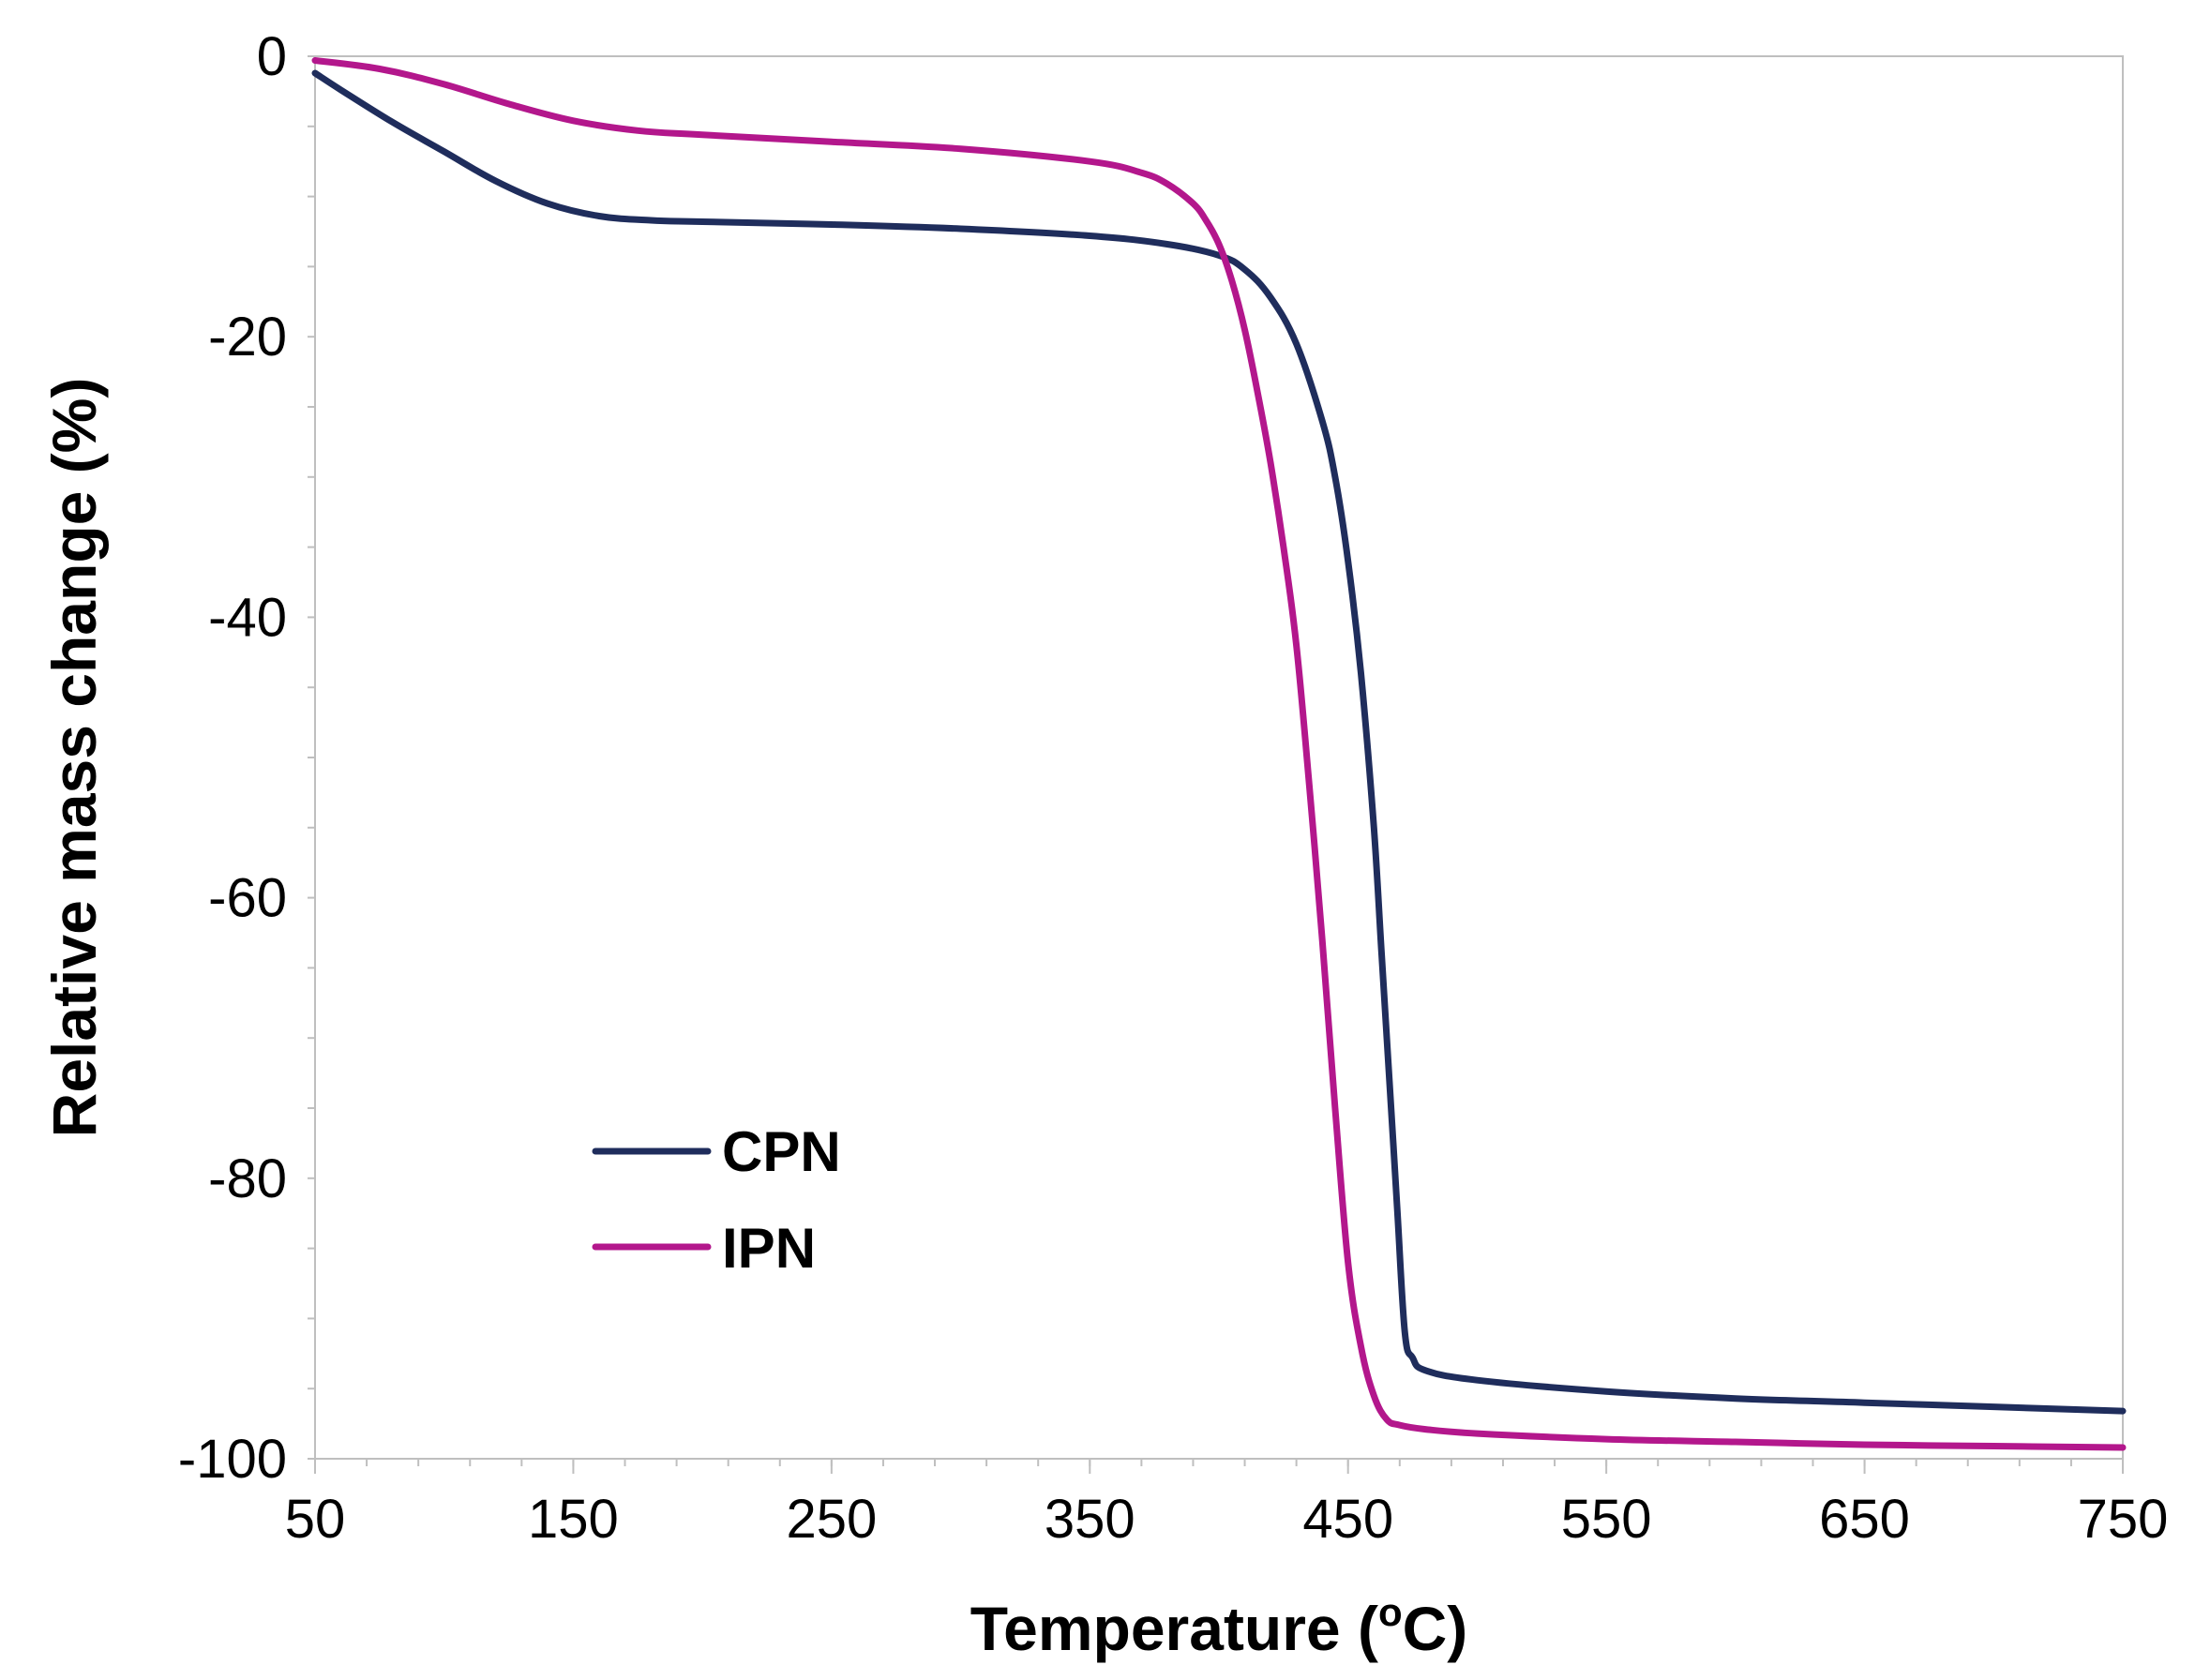  What do you see at coordinates (1606, 1519) in the screenshot?
I see `x-tick-label: 550` at bounding box center [1606, 1519].